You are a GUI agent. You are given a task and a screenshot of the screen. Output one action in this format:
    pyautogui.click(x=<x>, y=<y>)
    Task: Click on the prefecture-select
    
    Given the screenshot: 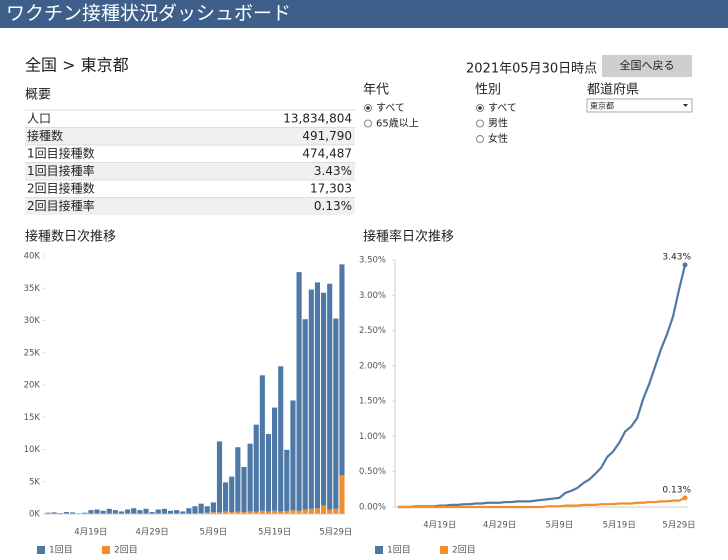 What is the action you would take?
    pyautogui.click(x=639, y=105)
    